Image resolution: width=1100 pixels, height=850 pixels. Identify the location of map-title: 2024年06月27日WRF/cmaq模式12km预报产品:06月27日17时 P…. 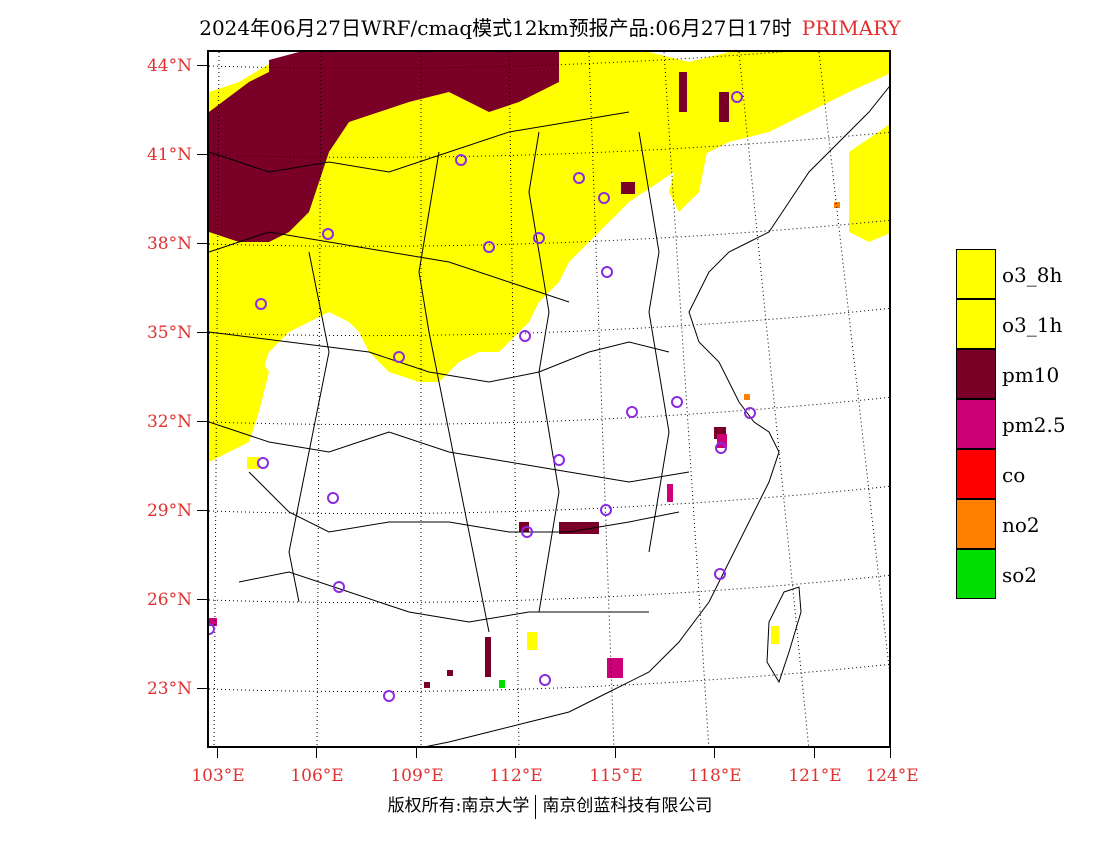
(550, 26).